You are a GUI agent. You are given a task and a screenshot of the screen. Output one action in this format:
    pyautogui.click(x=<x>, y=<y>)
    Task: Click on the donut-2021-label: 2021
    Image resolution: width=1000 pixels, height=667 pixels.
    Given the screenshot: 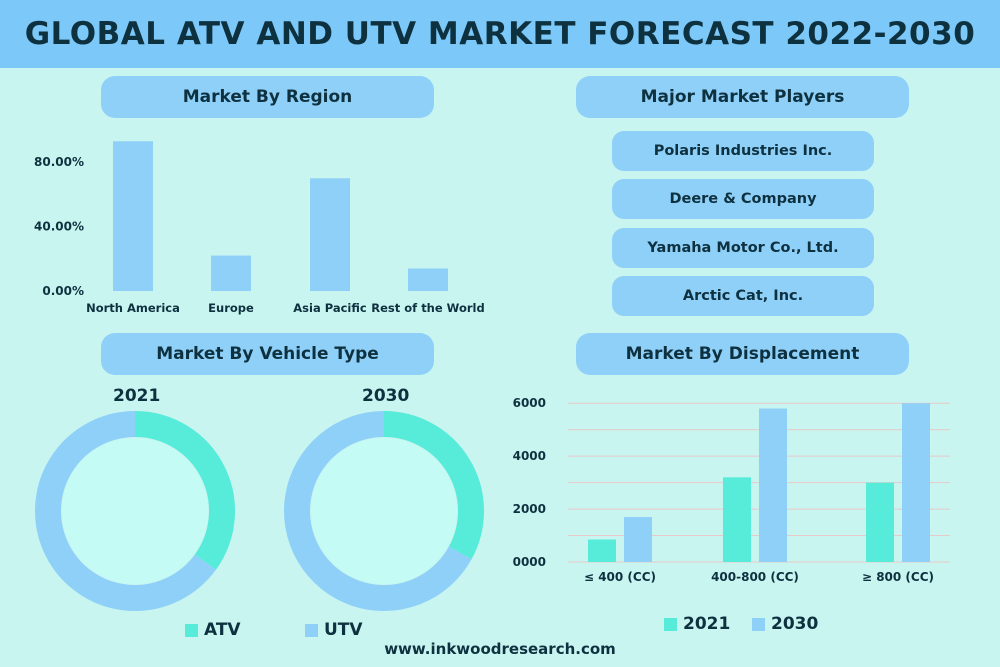 What is the action you would take?
    pyautogui.click(x=137, y=396)
    